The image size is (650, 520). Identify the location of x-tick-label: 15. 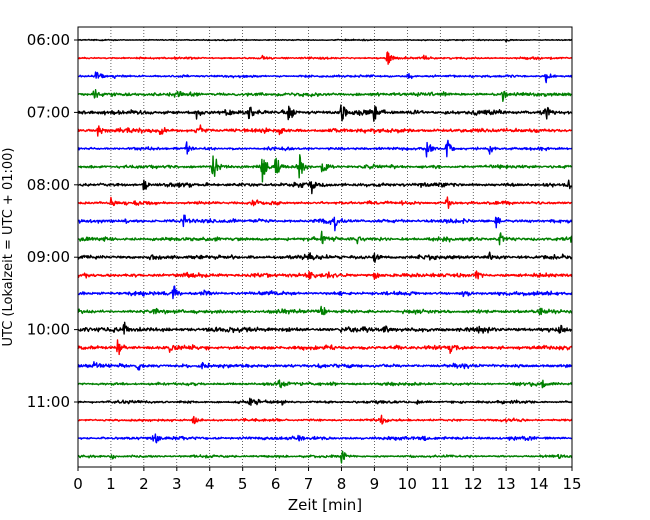
(571, 484).